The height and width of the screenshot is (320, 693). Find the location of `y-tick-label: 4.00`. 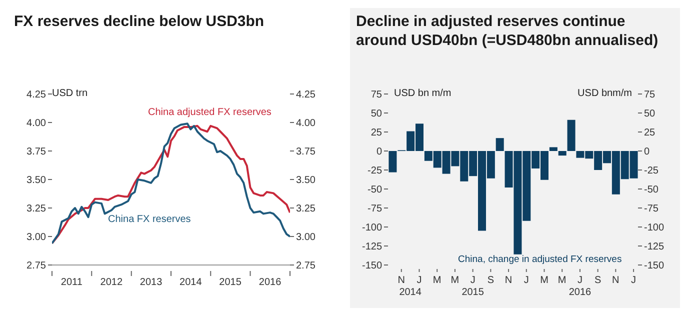

y-tick-label: 4.00 is located at coordinates (36, 124).